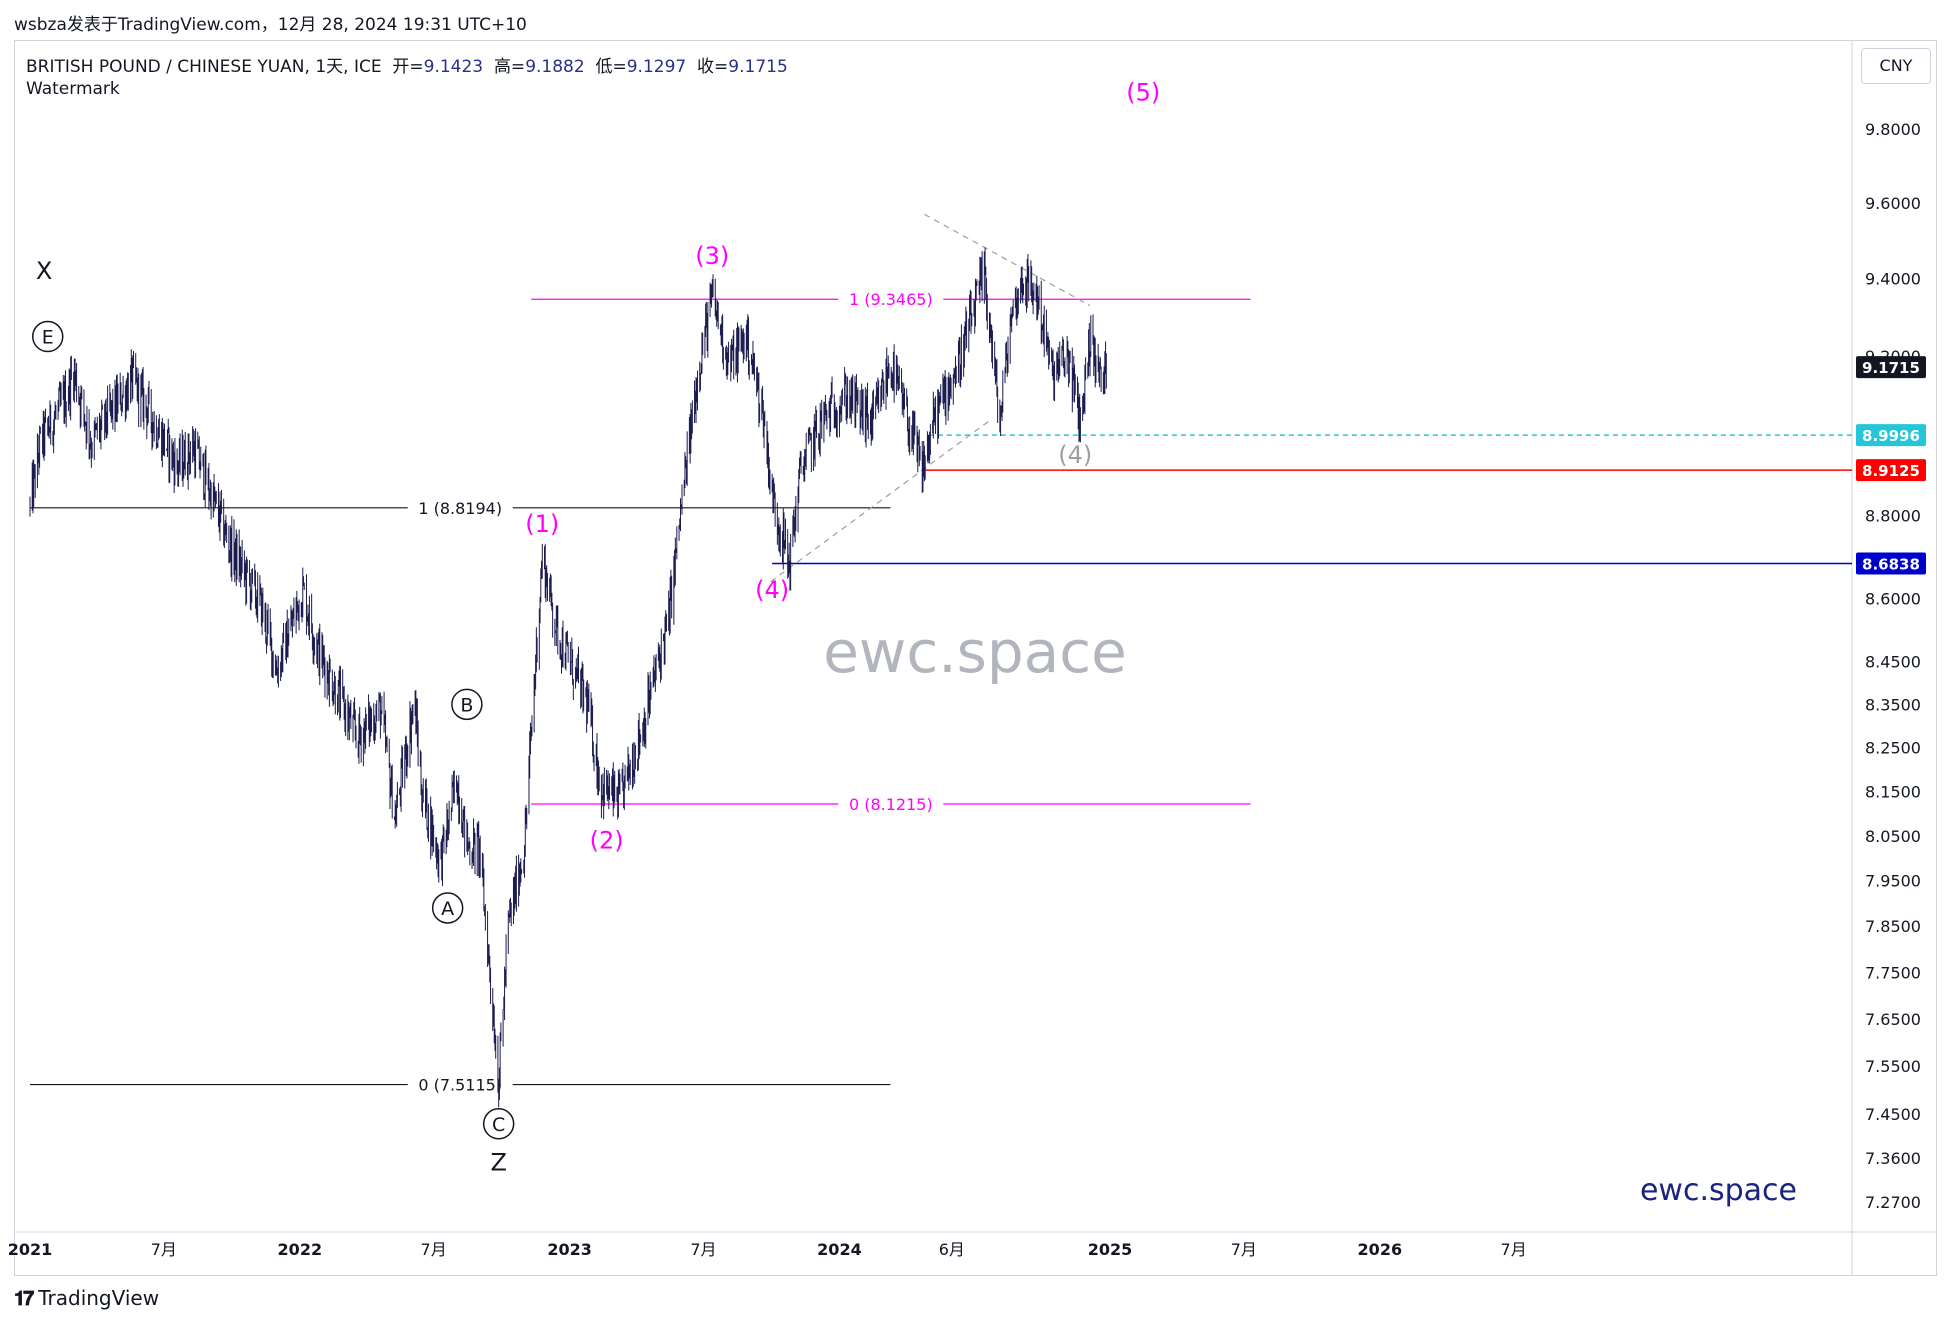 Image resolution: width=1946 pixels, height=1320 pixels. What do you see at coordinates (607, 840) in the screenshot?
I see `wave-label: (2)` at bounding box center [607, 840].